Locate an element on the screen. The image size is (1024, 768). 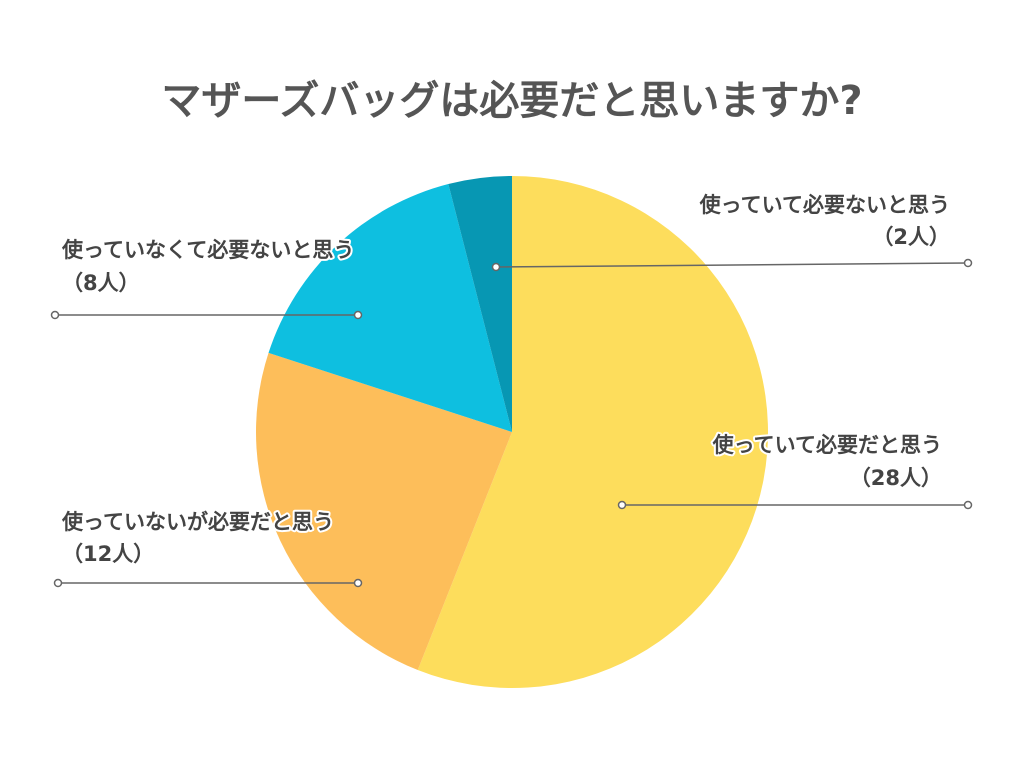
chart-title: マザーズバッグは必要だと思いますか? is located at coordinates (512, 101).